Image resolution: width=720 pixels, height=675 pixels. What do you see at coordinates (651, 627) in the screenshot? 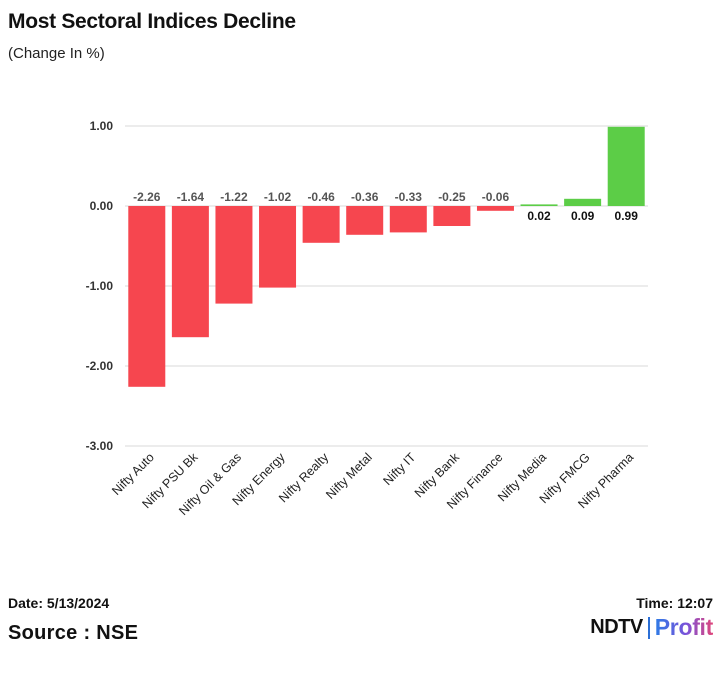
I see `ndtv-profit-logo: NDTV Profit` at bounding box center [651, 627].